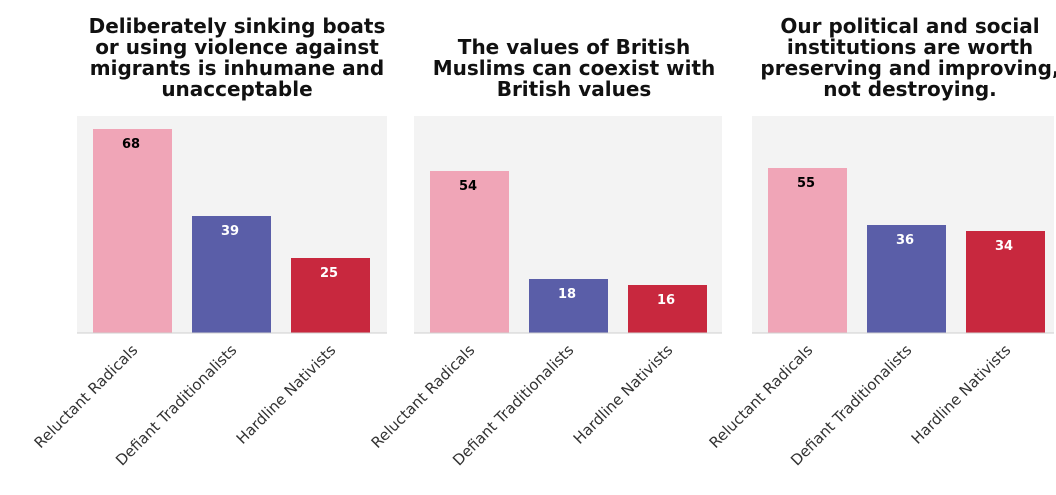 Image resolution: width=1056 pixels, height=495 pixels. What do you see at coordinates (574, 68) in the screenshot?
I see `chart-title-line: Muslims can coexist with` at bounding box center [574, 68].